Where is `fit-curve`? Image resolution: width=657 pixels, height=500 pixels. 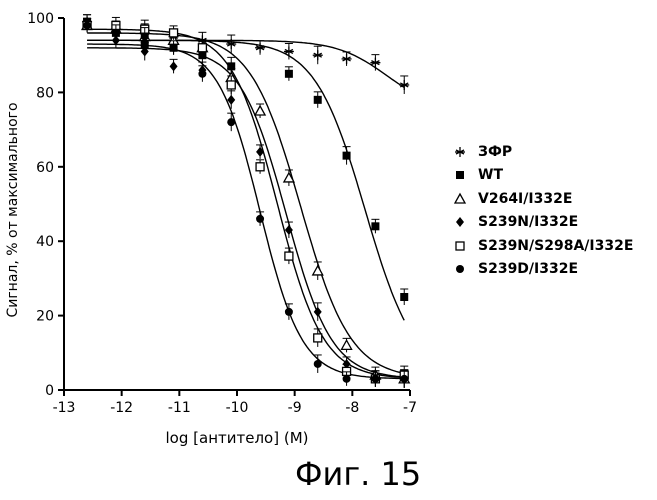 fit-curve is located at coordinates (245, 63).